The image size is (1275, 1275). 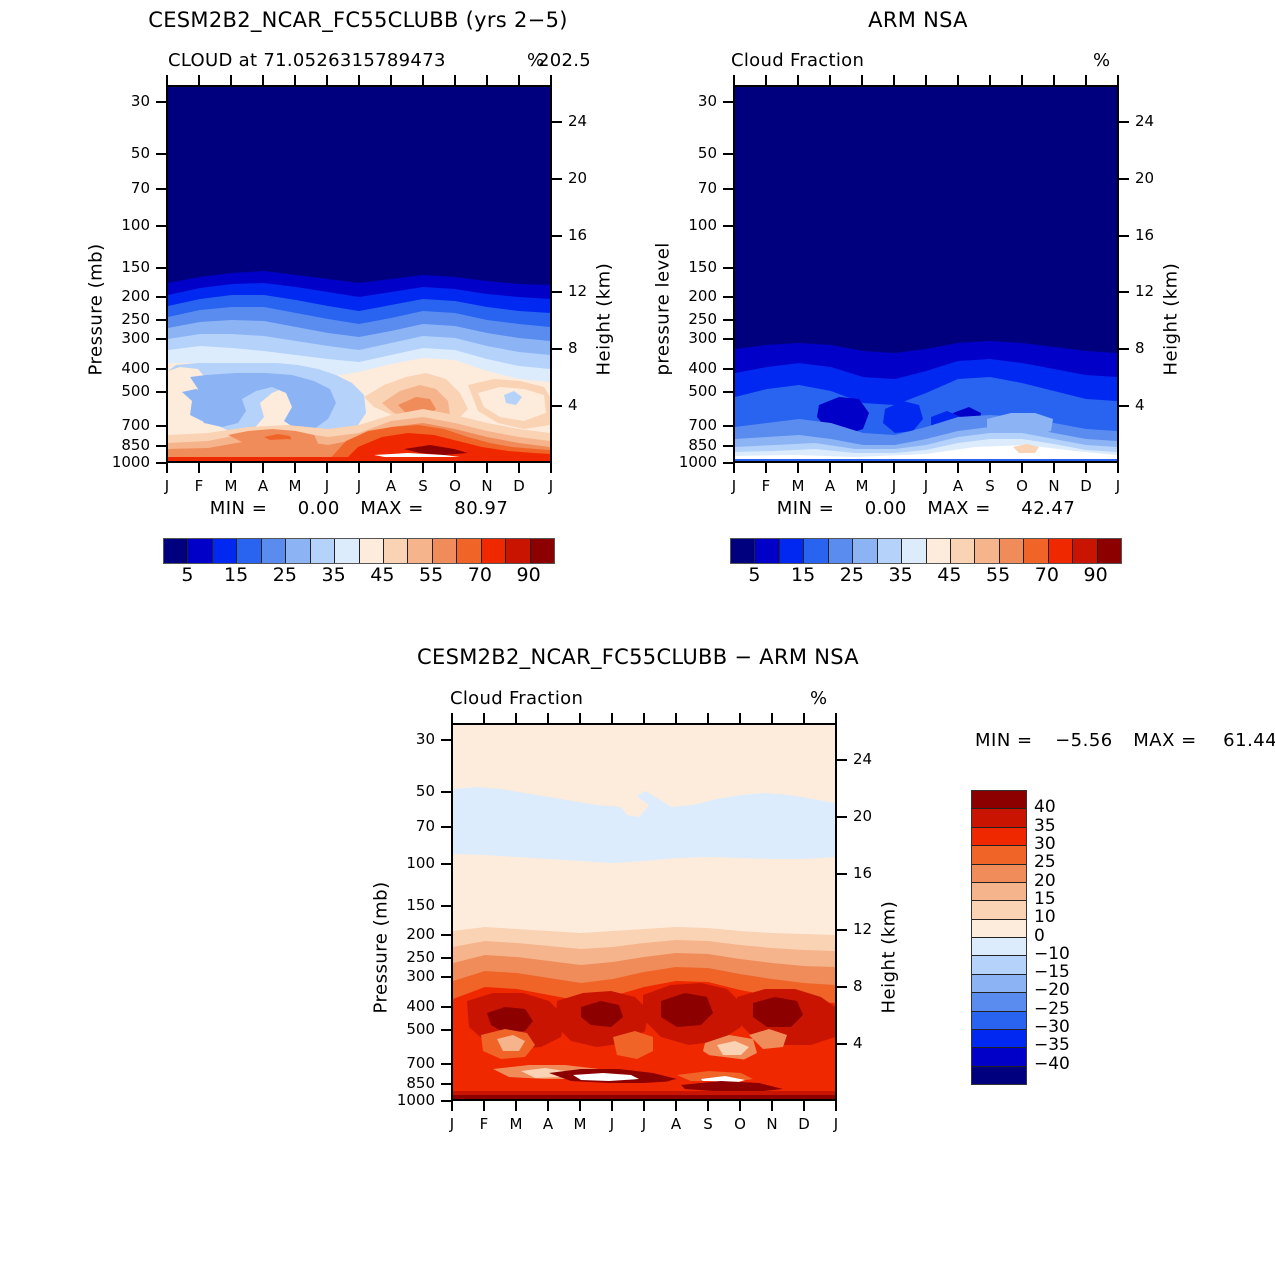 I want to click on diff-panel-subtitle: Cloud Fraction, so click(x=517, y=698).